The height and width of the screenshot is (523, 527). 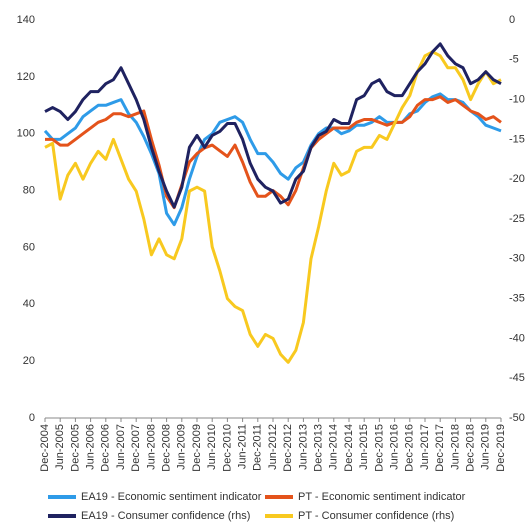 What do you see at coordinates (91, 447) in the screenshot?
I see `x-tick-label: Jun-2006` at bounding box center [91, 447].